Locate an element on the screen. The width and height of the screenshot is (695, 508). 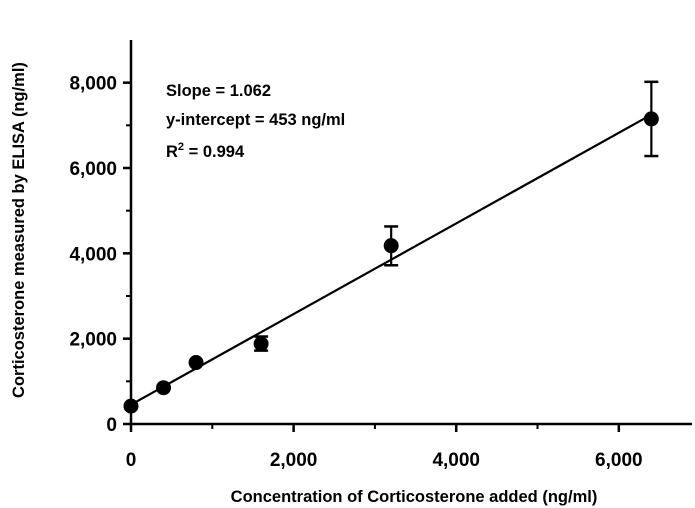
x-ticks: 0 2,000 4,000 6,000 is located at coordinates (384, 447).